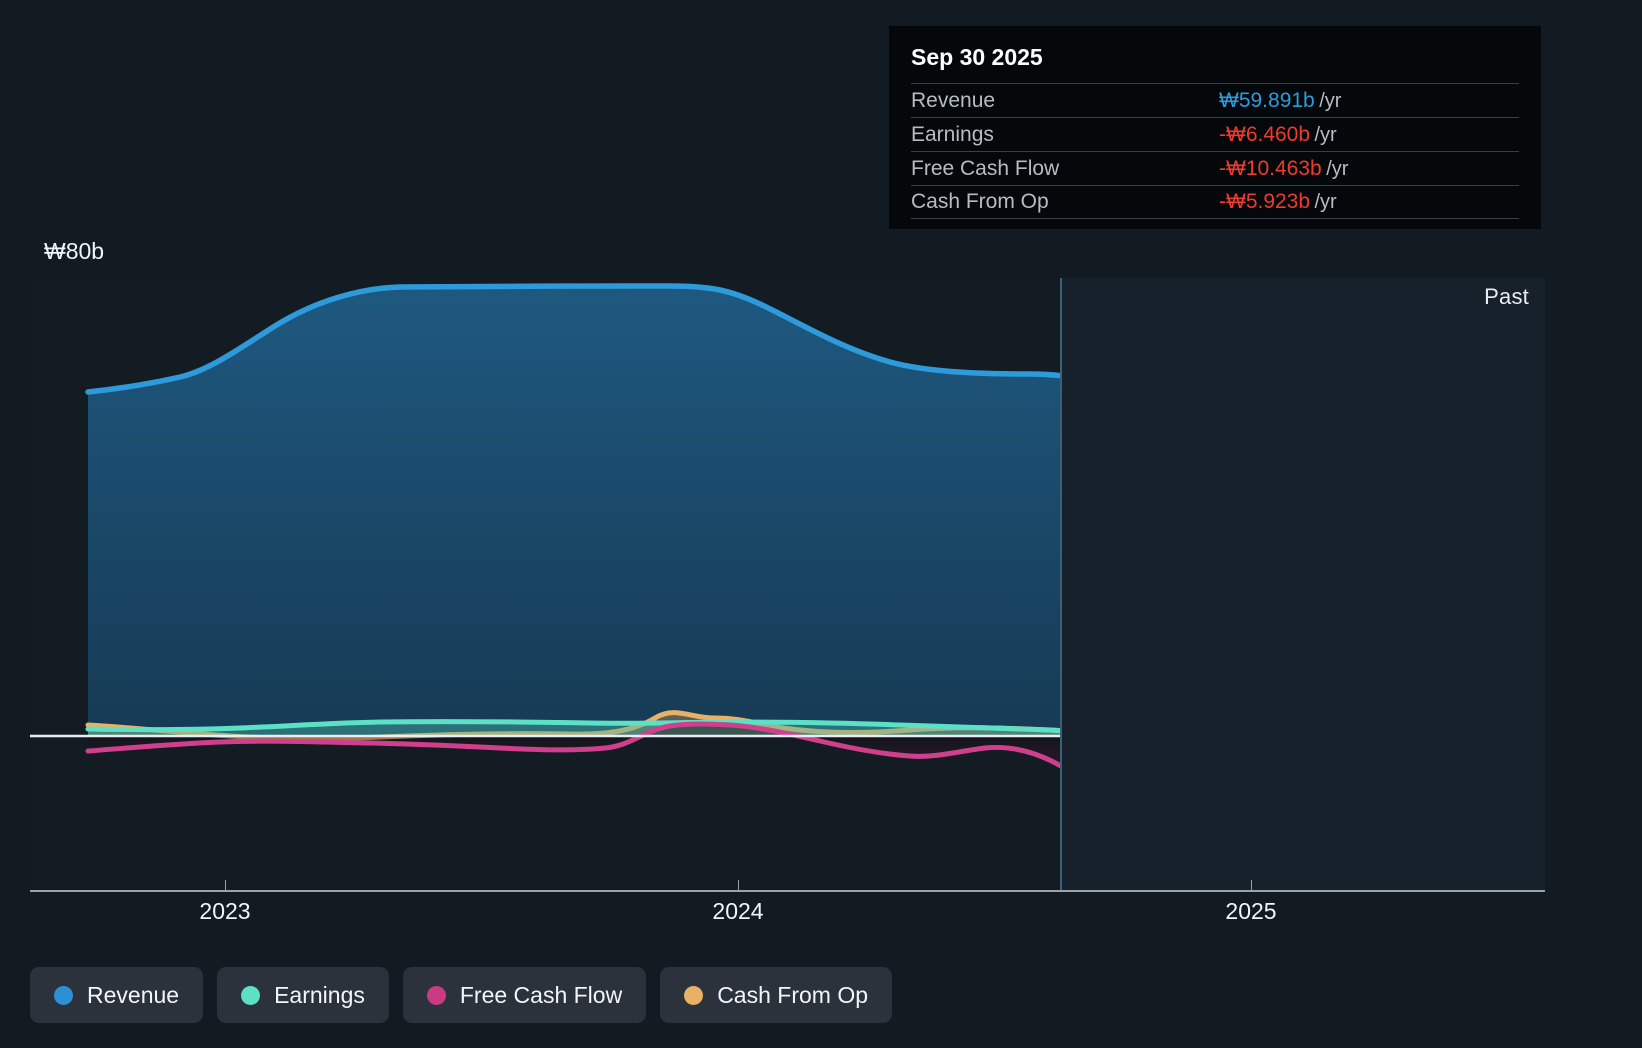 The width and height of the screenshot is (1642, 1048). I want to click on legend-item-earnings: Earnings, so click(303, 995).